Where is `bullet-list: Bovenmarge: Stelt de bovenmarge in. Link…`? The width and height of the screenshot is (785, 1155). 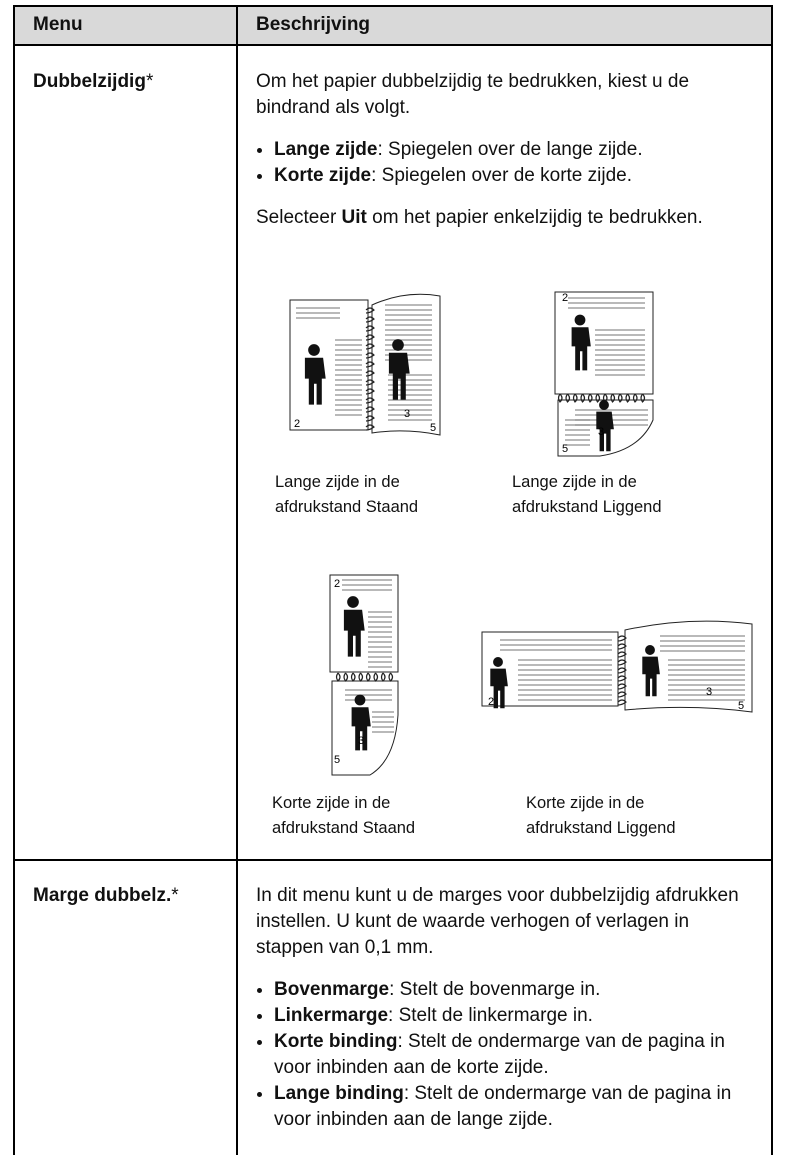 bullet-list: Bovenmarge: Stelt de bovenmarge in. Link… is located at coordinates (508, 1055).